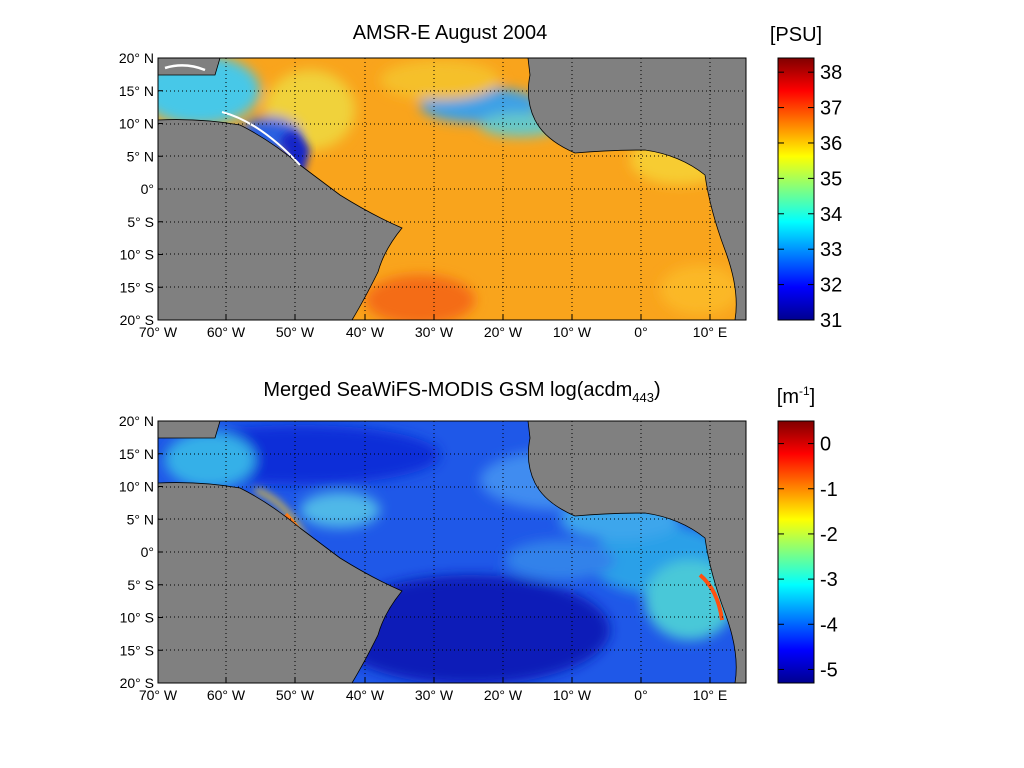 This screenshot has height=768, width=1024. Describe the element at coordinates (825, 445) in the screenshot. I see `colorbar-tick-label: 0` at that location.